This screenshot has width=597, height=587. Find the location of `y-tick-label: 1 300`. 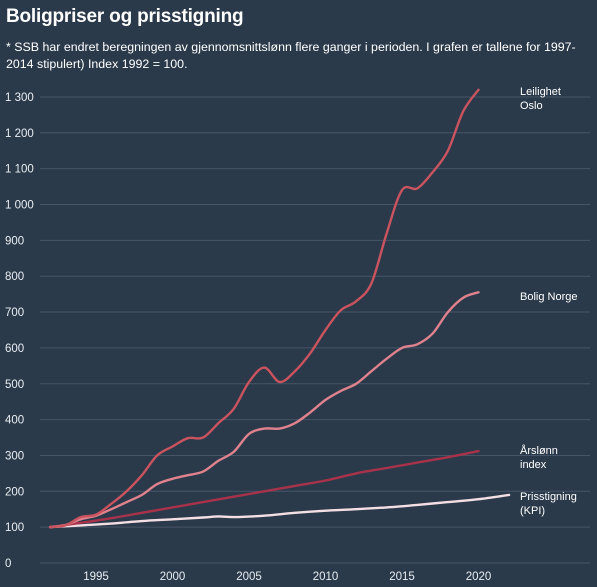

y-tick-label: 1 300 is located at coordinates (19, 98).